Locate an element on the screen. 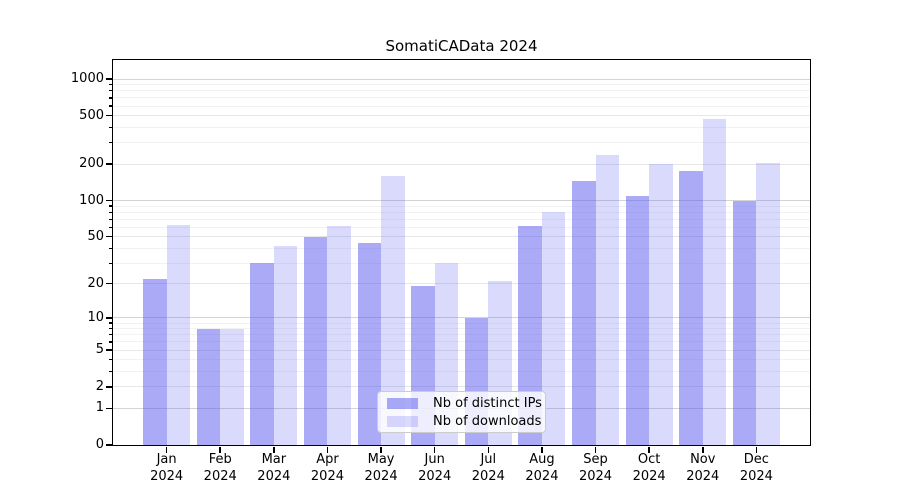  legend-label-downloads: Nb of downloads is located at coordinates (487, 421).